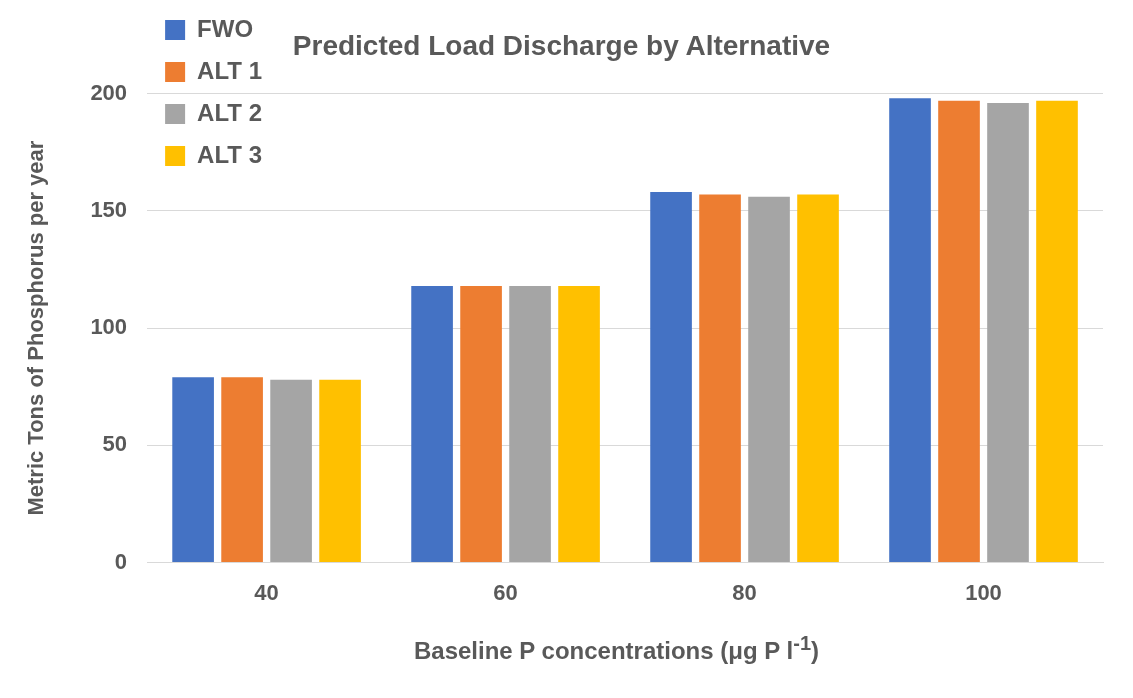 The image size is (1133, 698). What do you see at coordinates (744, 592) in the screenshot?
I see `x-tick-label: 80` at bounding box center [744, 592].